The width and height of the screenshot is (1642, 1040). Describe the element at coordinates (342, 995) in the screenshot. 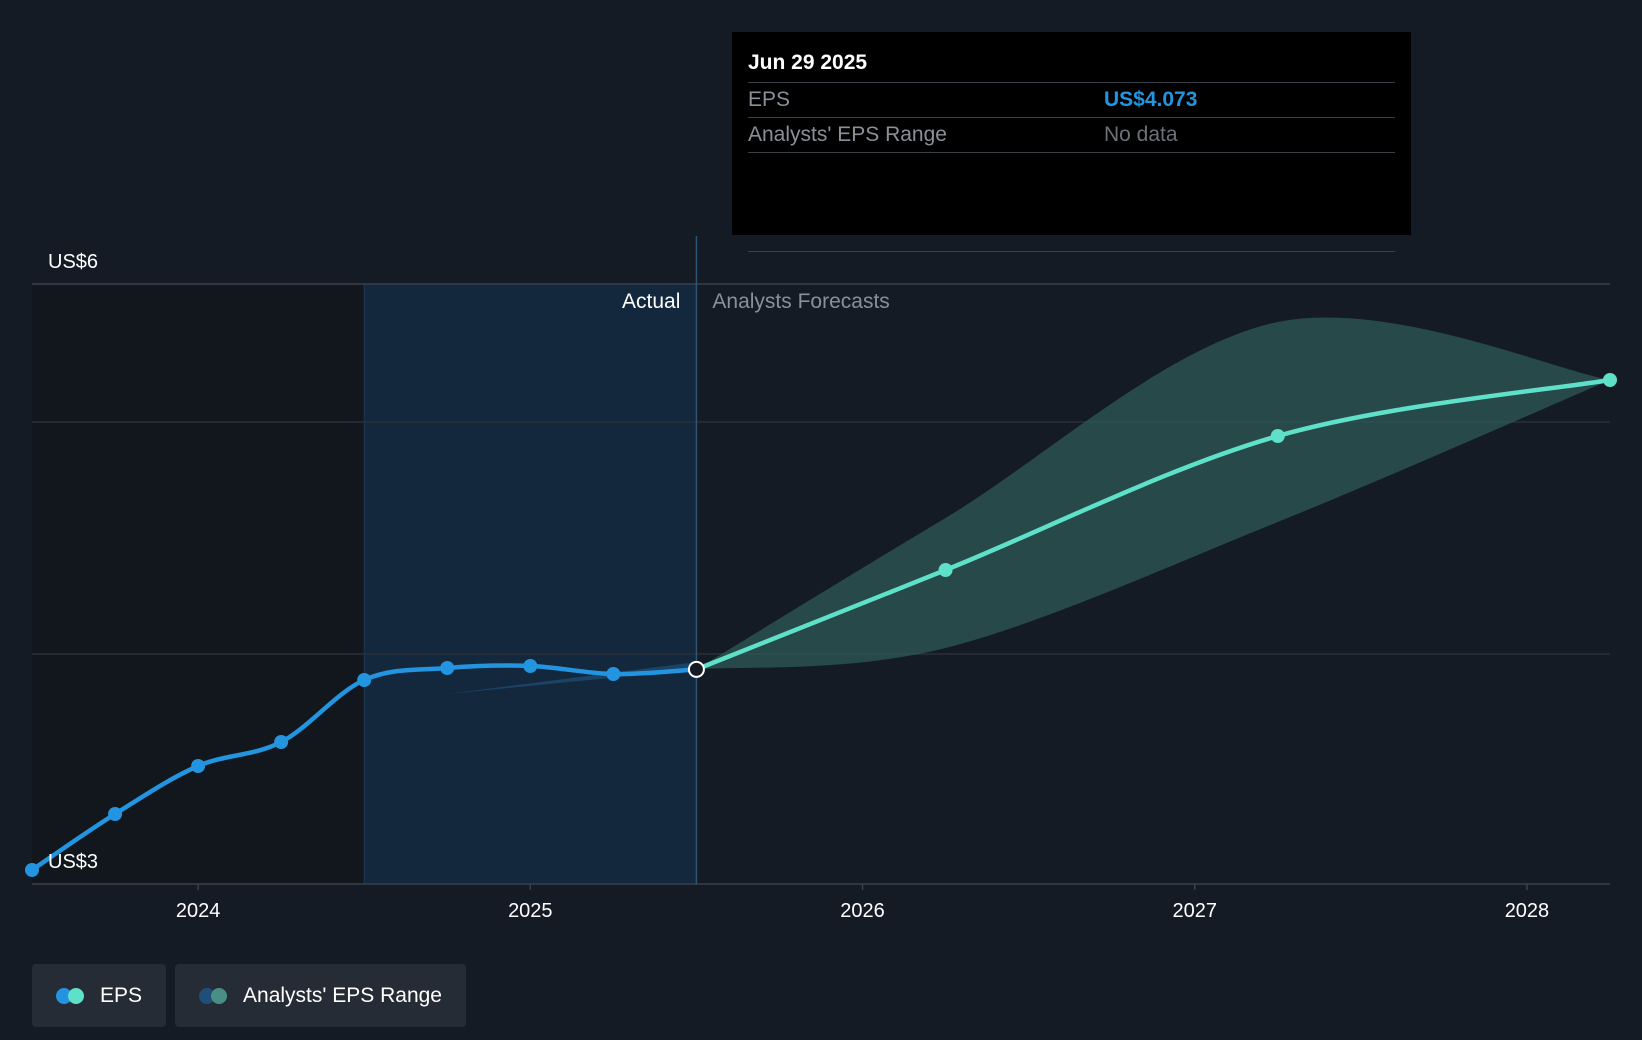

I see `legend-eps-range-label: Analysts' EPS Range` at that location.